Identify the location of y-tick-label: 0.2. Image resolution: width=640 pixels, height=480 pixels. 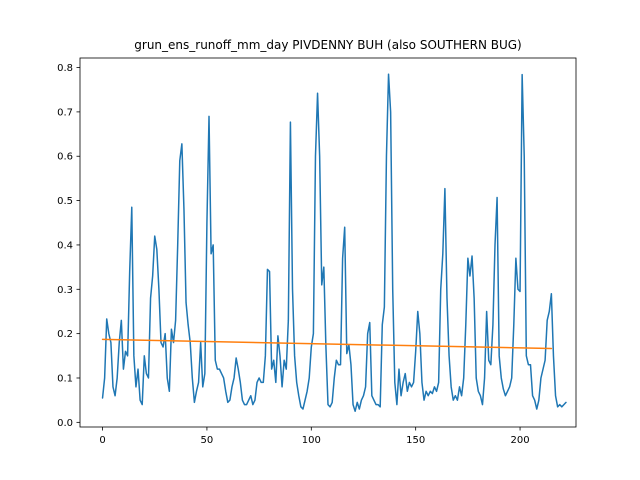
(65, 334).